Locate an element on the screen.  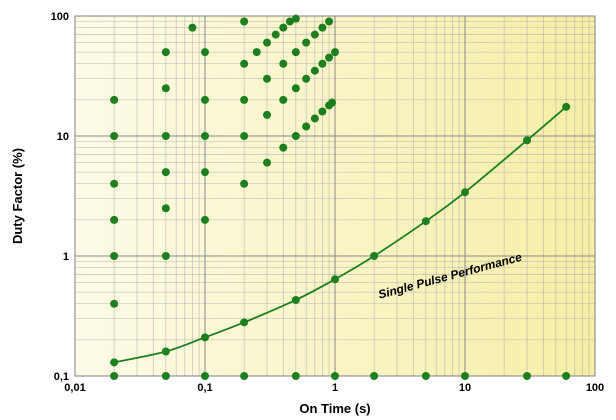
x-tick-label: 10 is located at coordinates (465, 388).